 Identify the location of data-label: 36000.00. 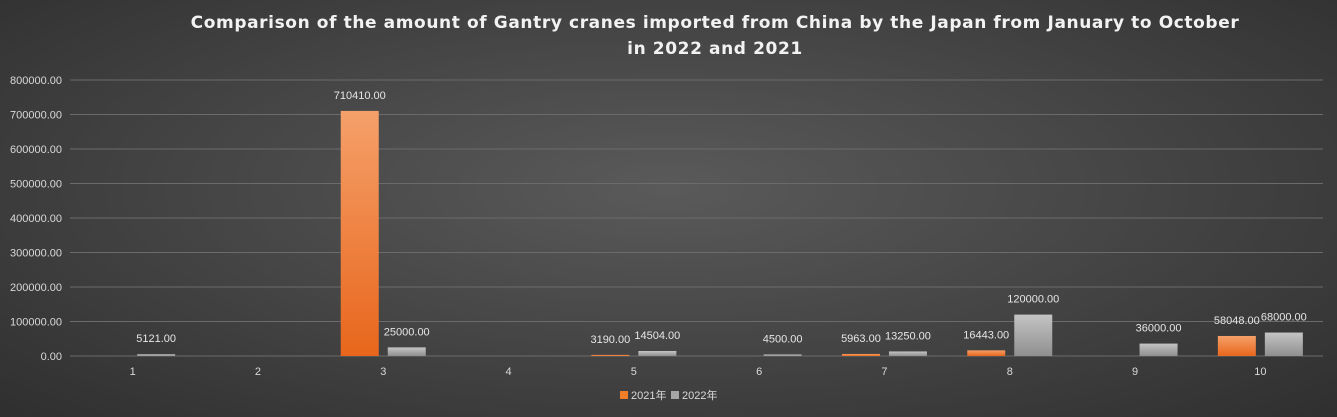
(1159, 329).